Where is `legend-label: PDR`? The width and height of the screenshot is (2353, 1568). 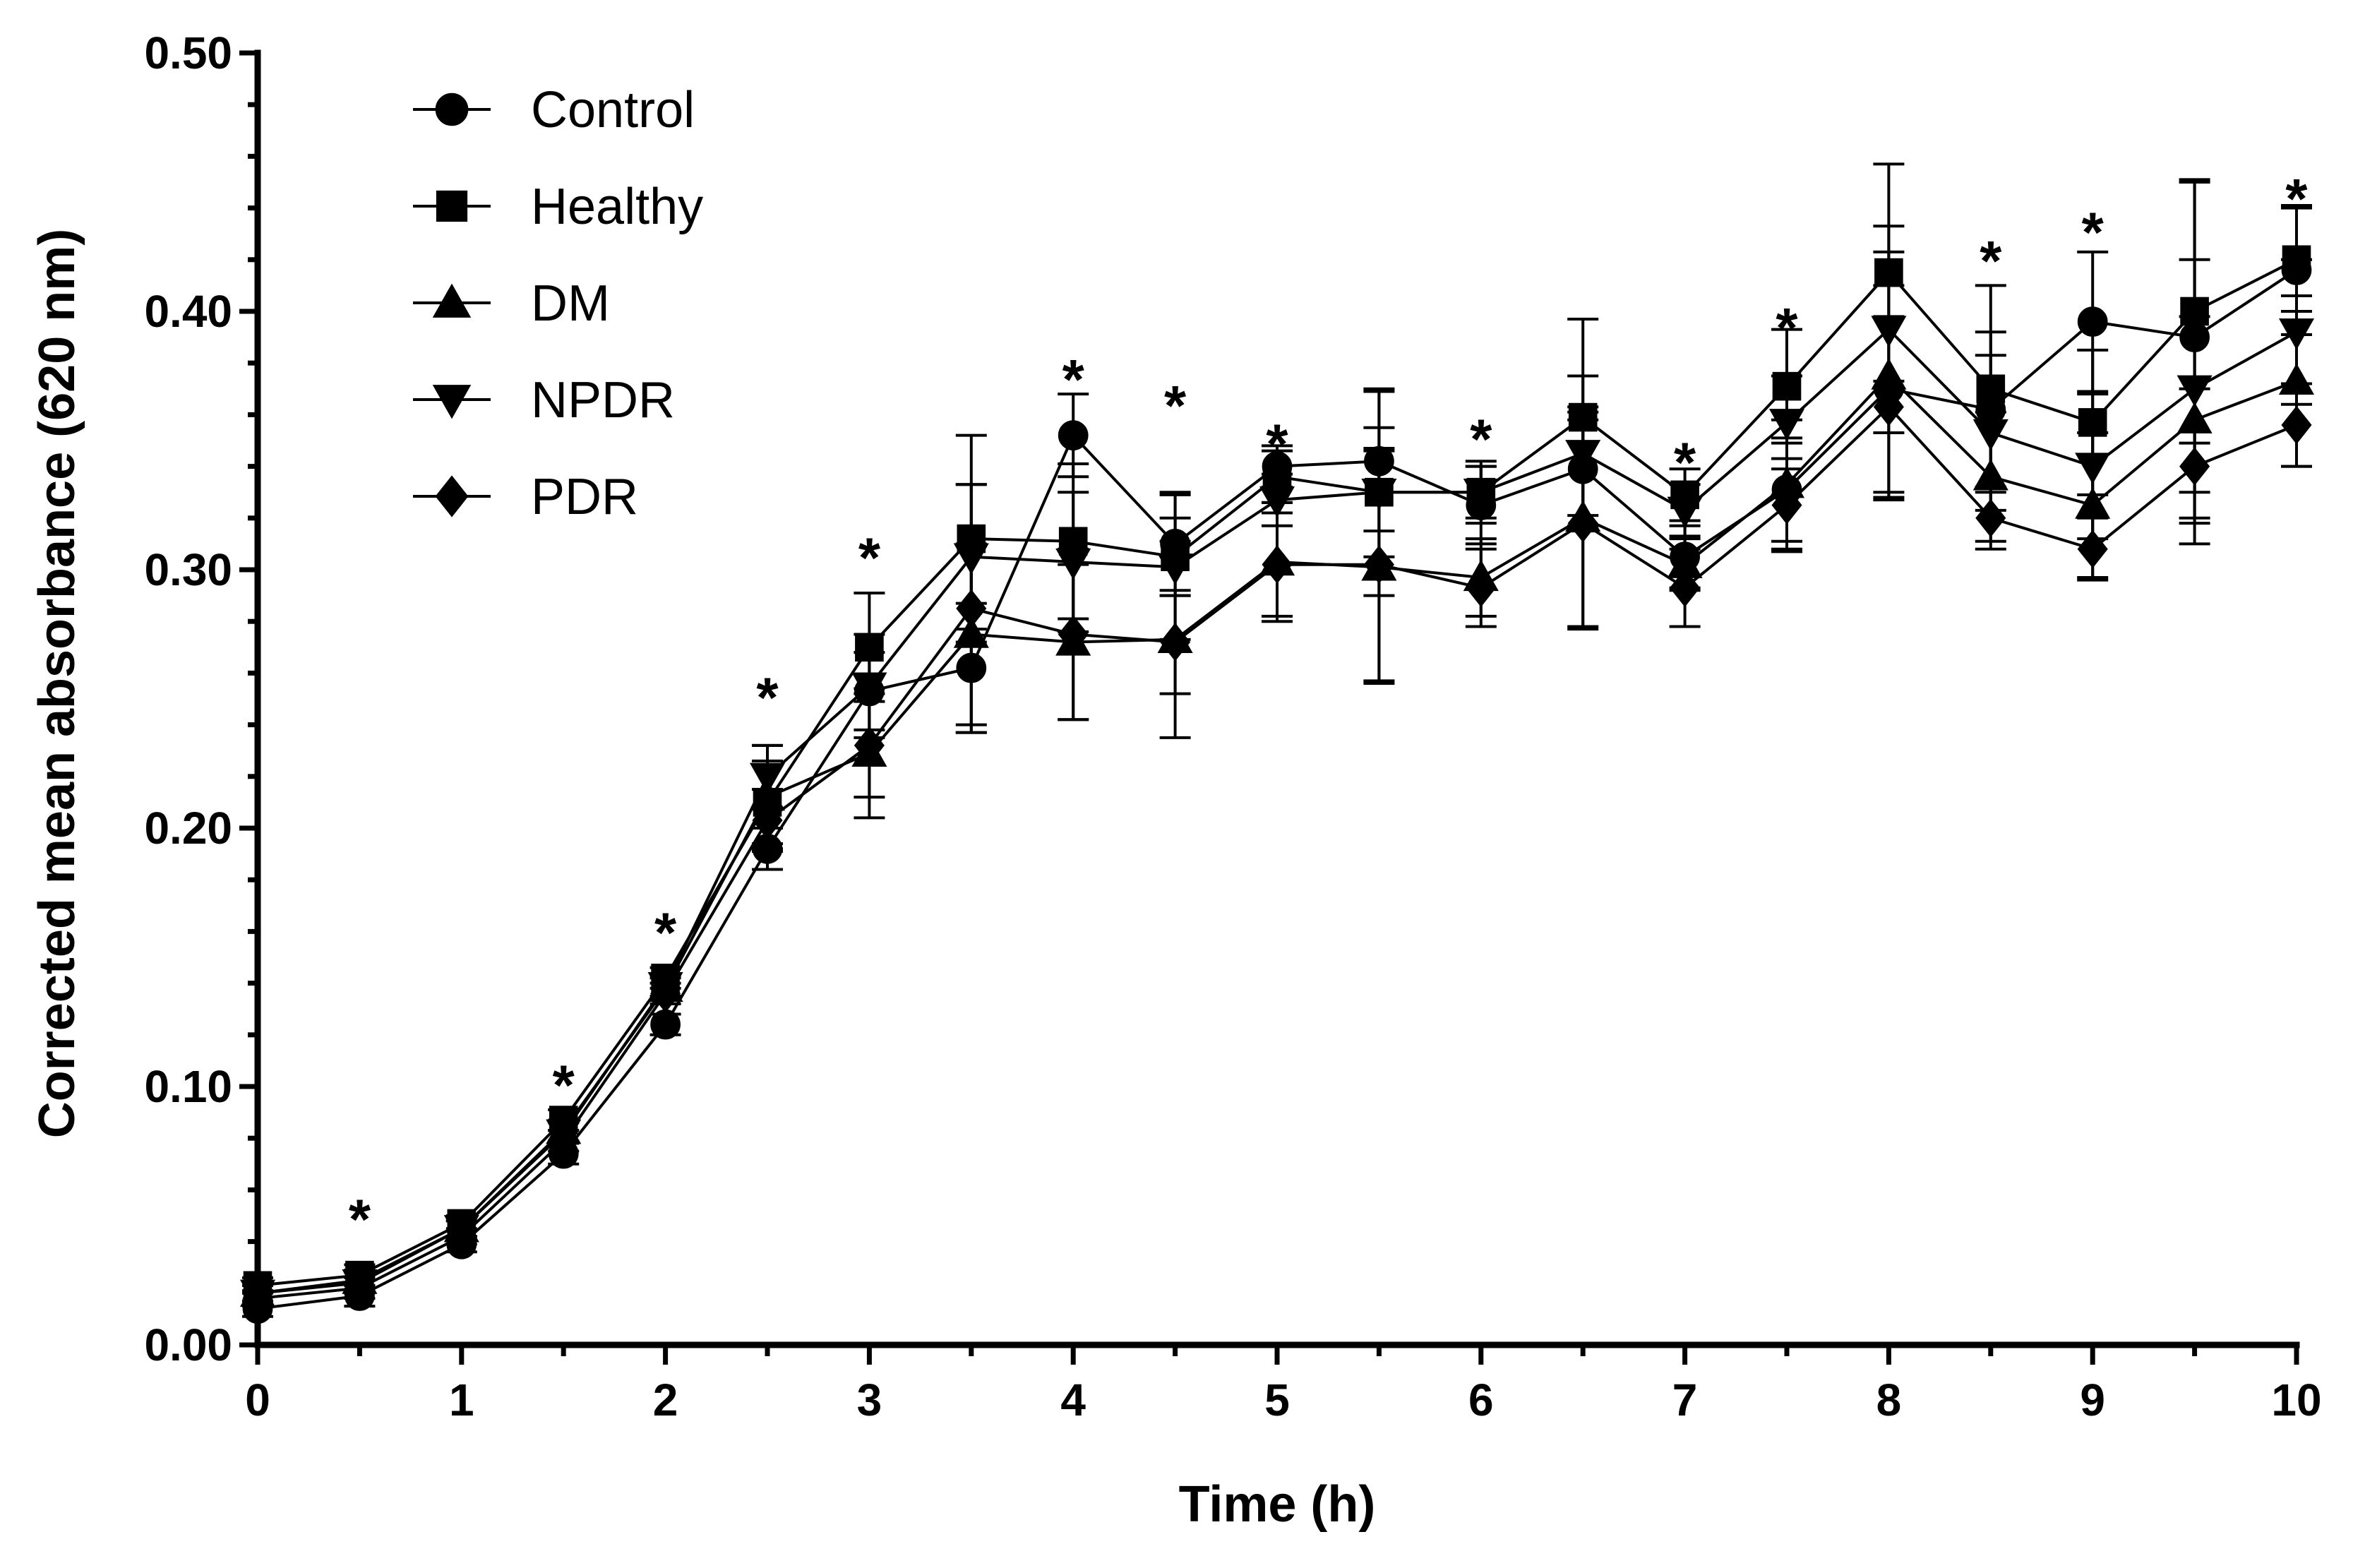
legend-label: PDR is located at coordinates (585, 497).